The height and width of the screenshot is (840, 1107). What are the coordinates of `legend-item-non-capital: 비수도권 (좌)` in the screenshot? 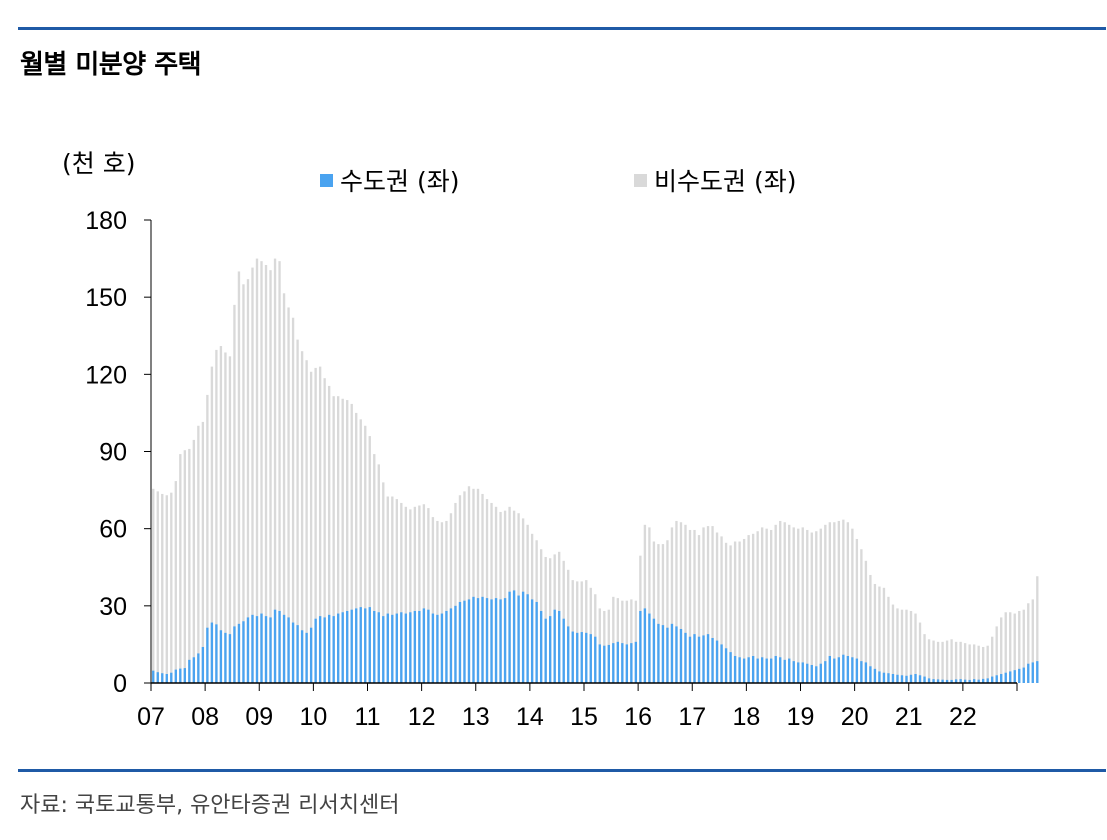 It's located at (715, 180).